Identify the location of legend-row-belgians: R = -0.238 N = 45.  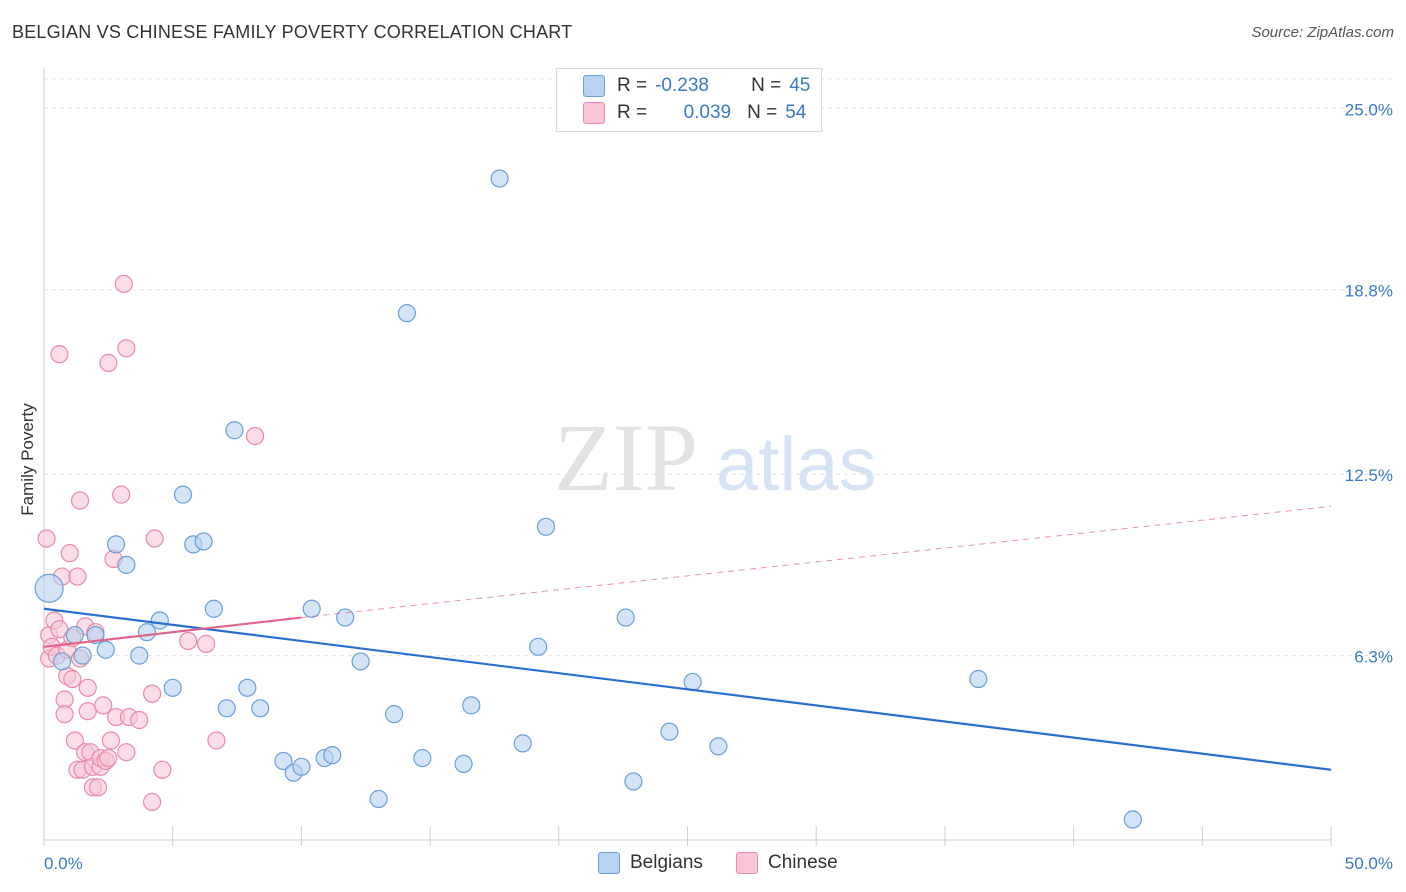
(696, 86).